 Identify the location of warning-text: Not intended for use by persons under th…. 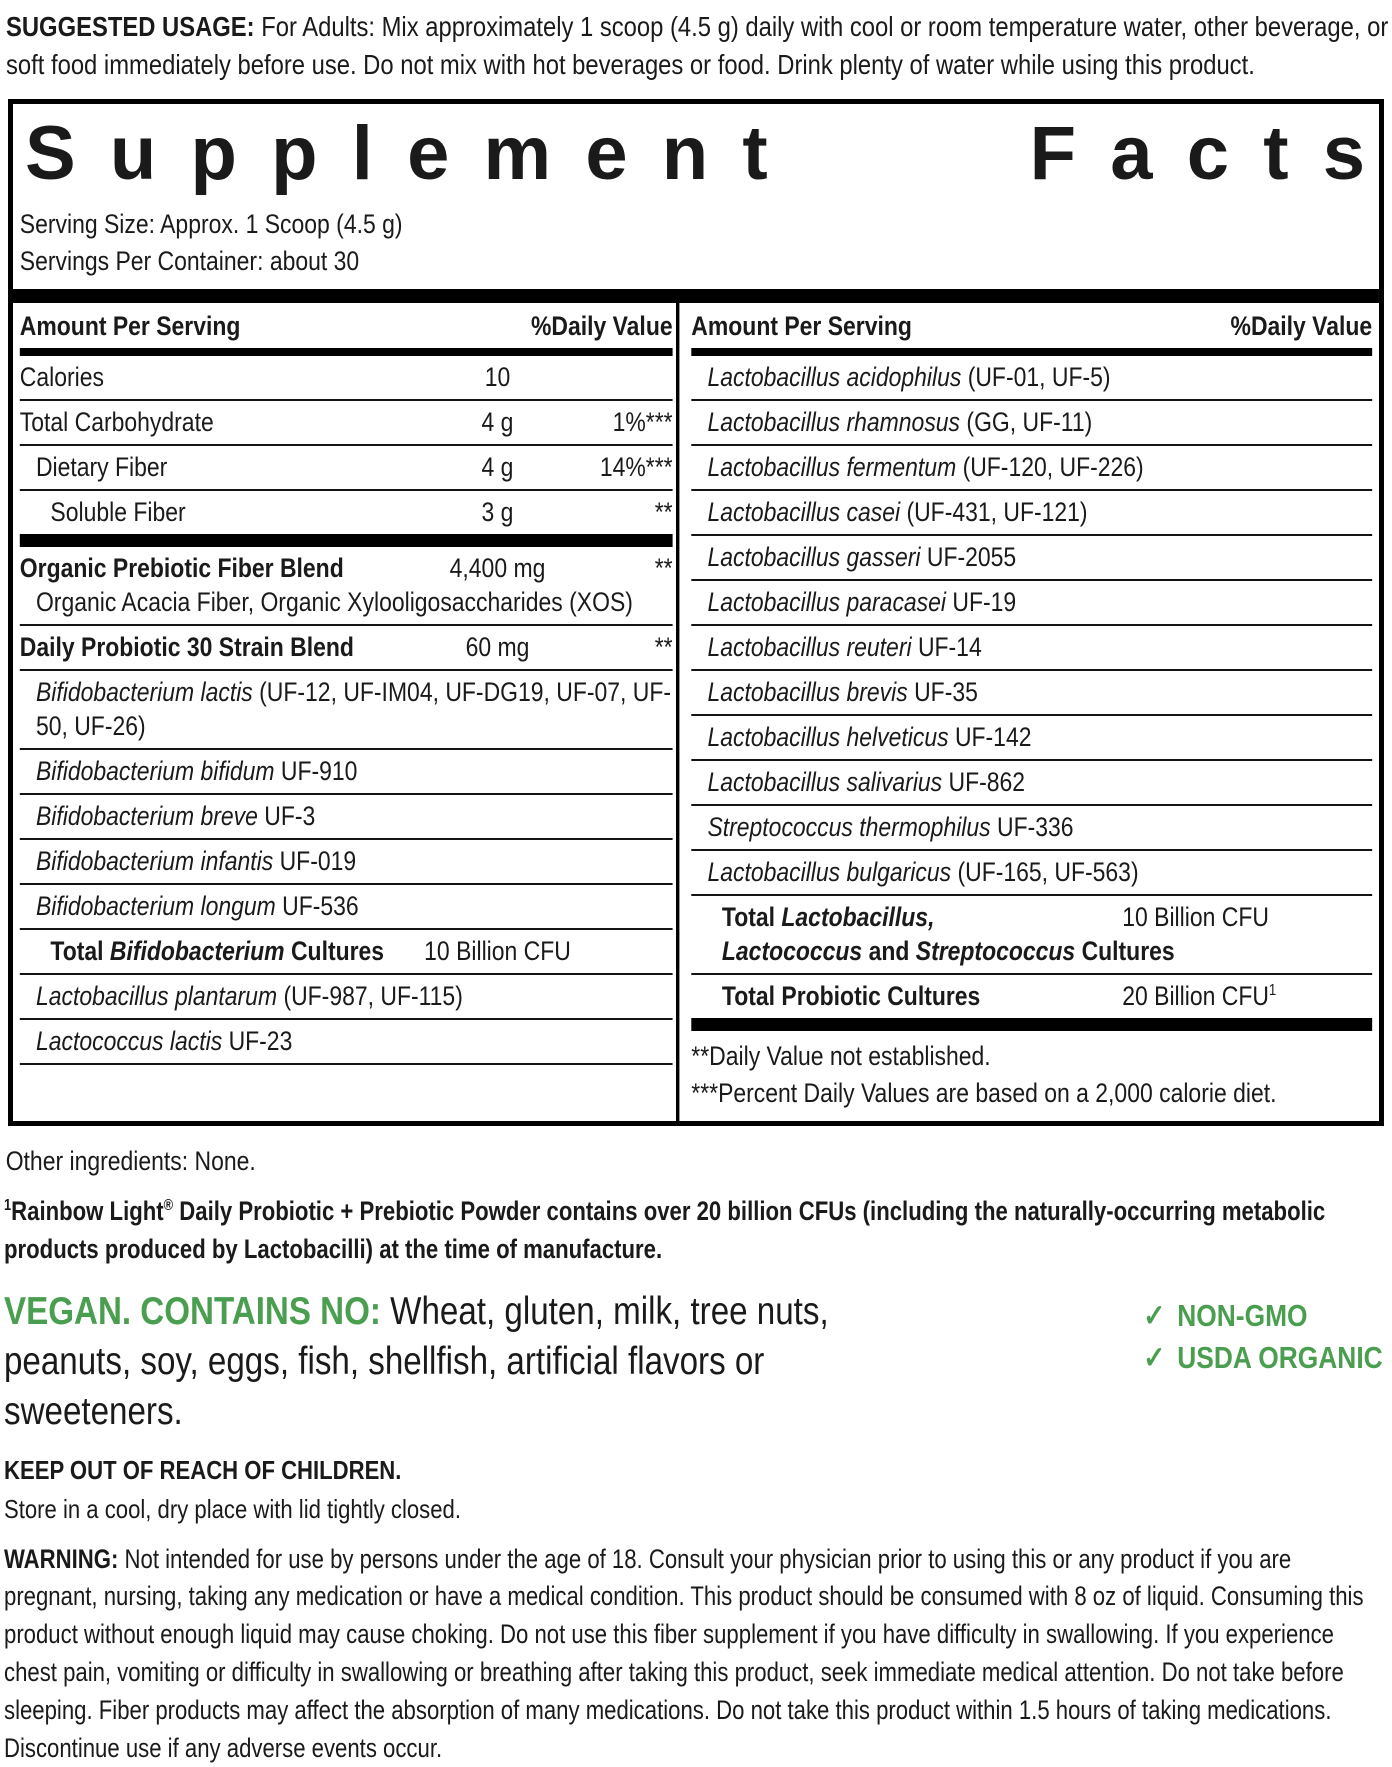
(684, 1653).